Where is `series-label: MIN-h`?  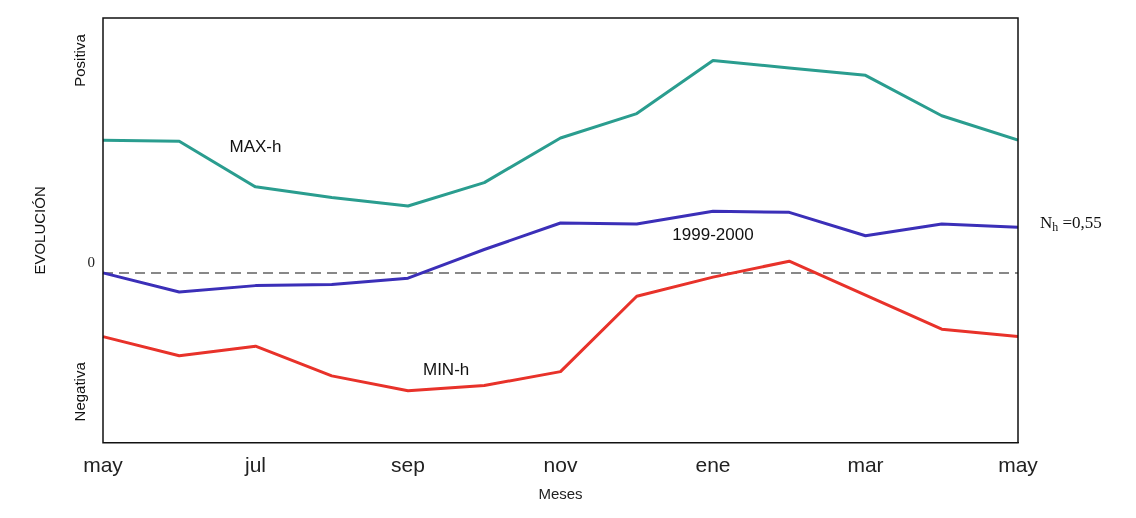
series-label: MIN-h is located at coordinates (446, 369).